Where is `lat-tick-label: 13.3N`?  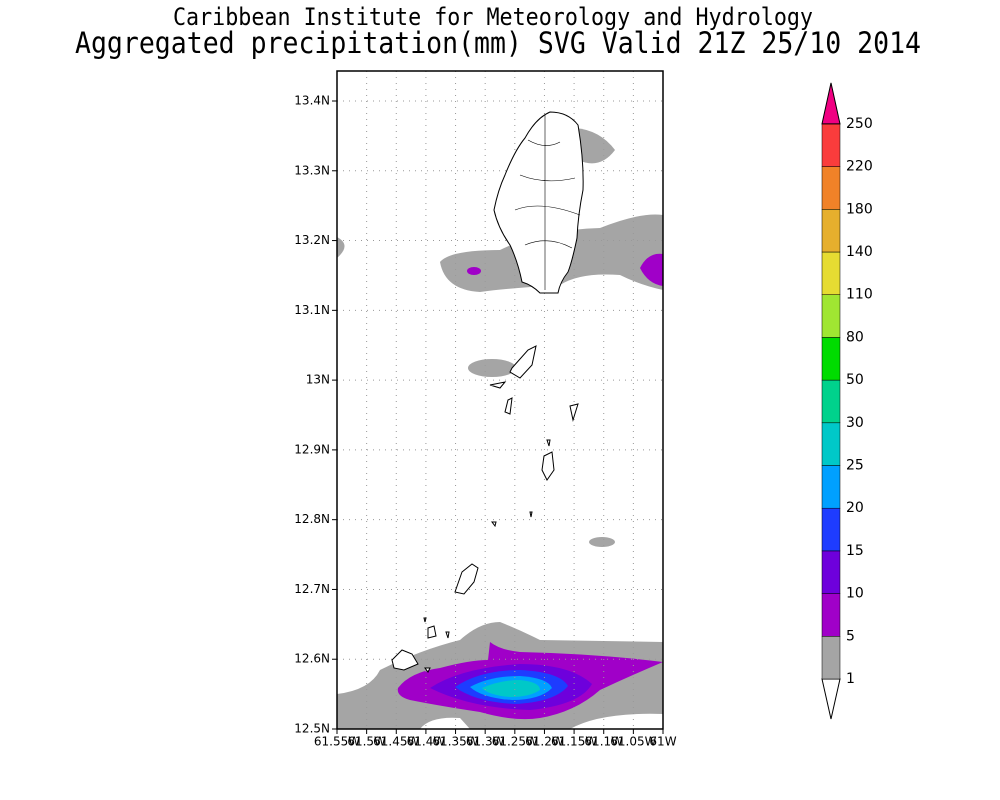 lat-tick-label: 13.3N is located at coordinates (312, 170).